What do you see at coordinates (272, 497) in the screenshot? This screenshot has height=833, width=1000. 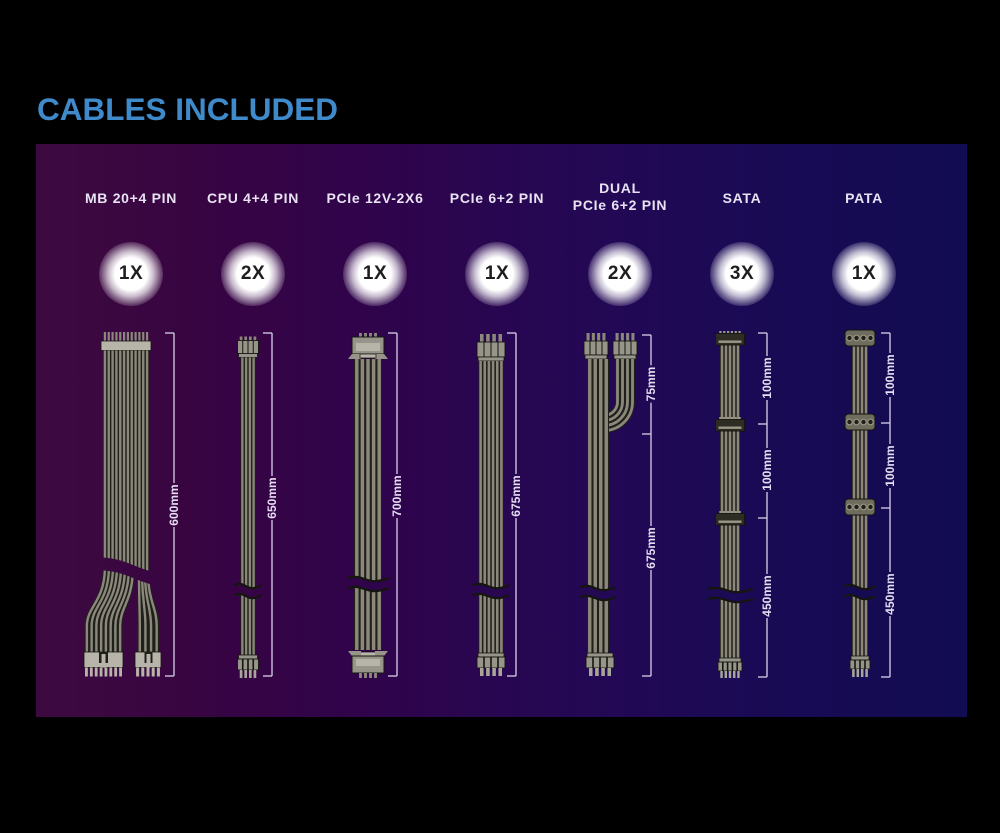 I see `svg-text: 650mm` at bounding box center [272, 497].